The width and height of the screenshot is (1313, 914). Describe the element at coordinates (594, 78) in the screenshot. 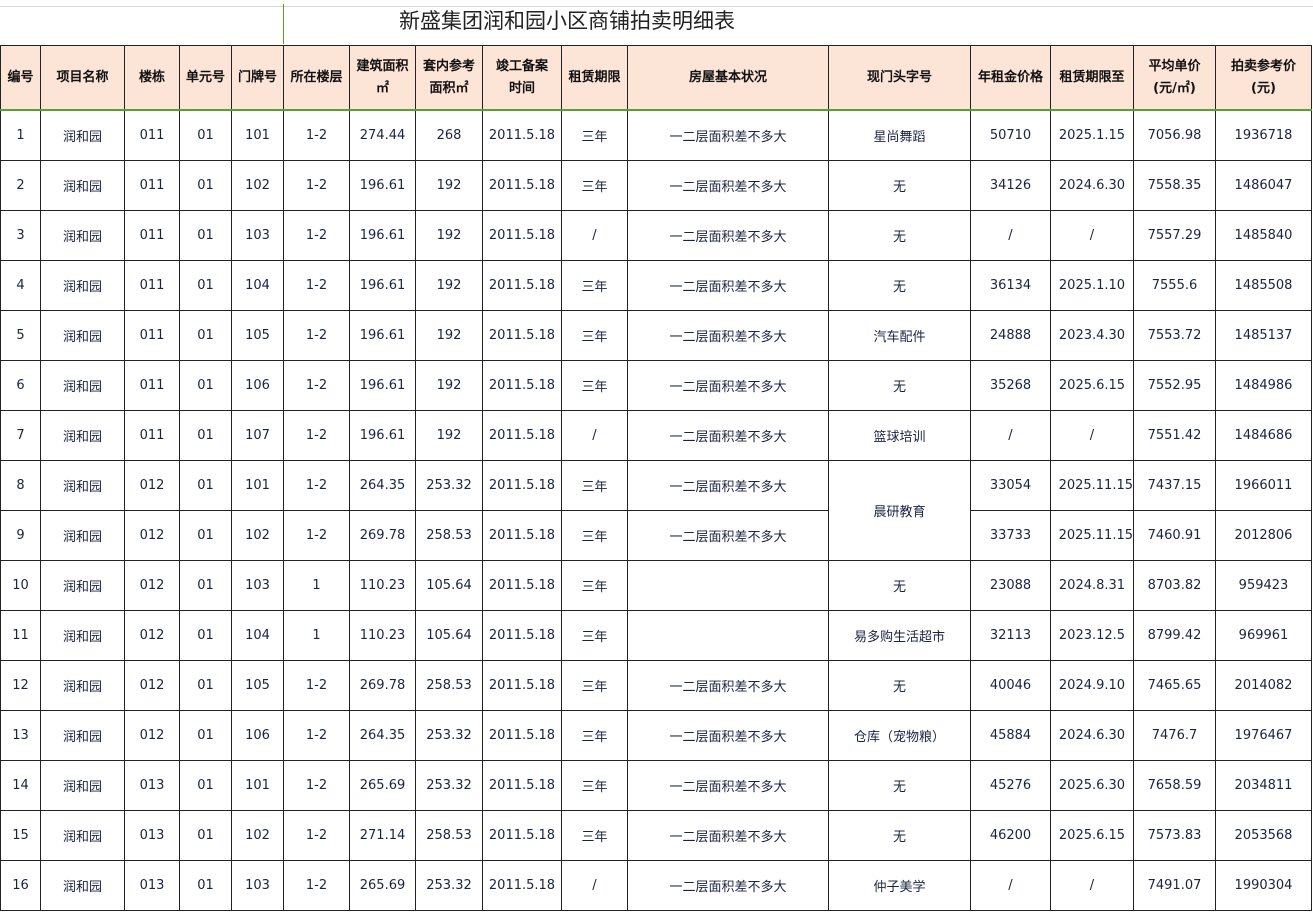

I see `header-lease-term: 租赁期限` at that location.